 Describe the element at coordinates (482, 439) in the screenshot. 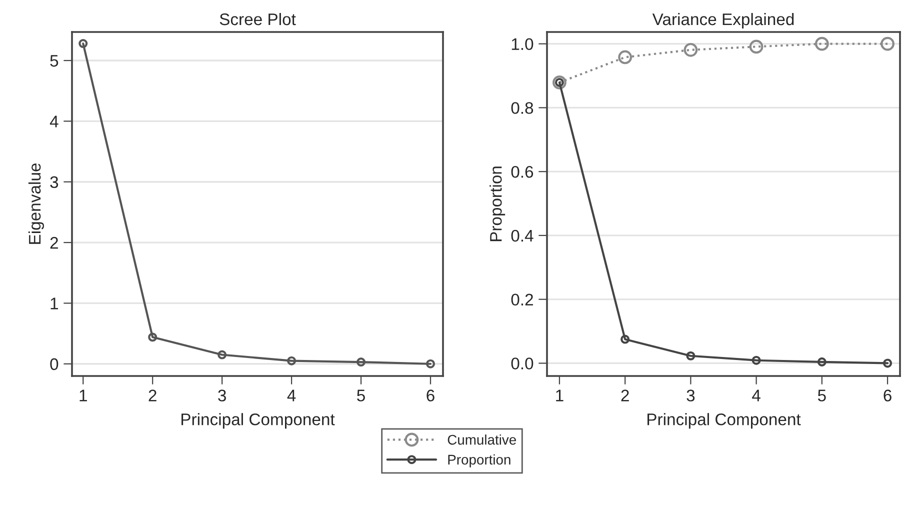

I see `legend-label: Cumulative` at that location.